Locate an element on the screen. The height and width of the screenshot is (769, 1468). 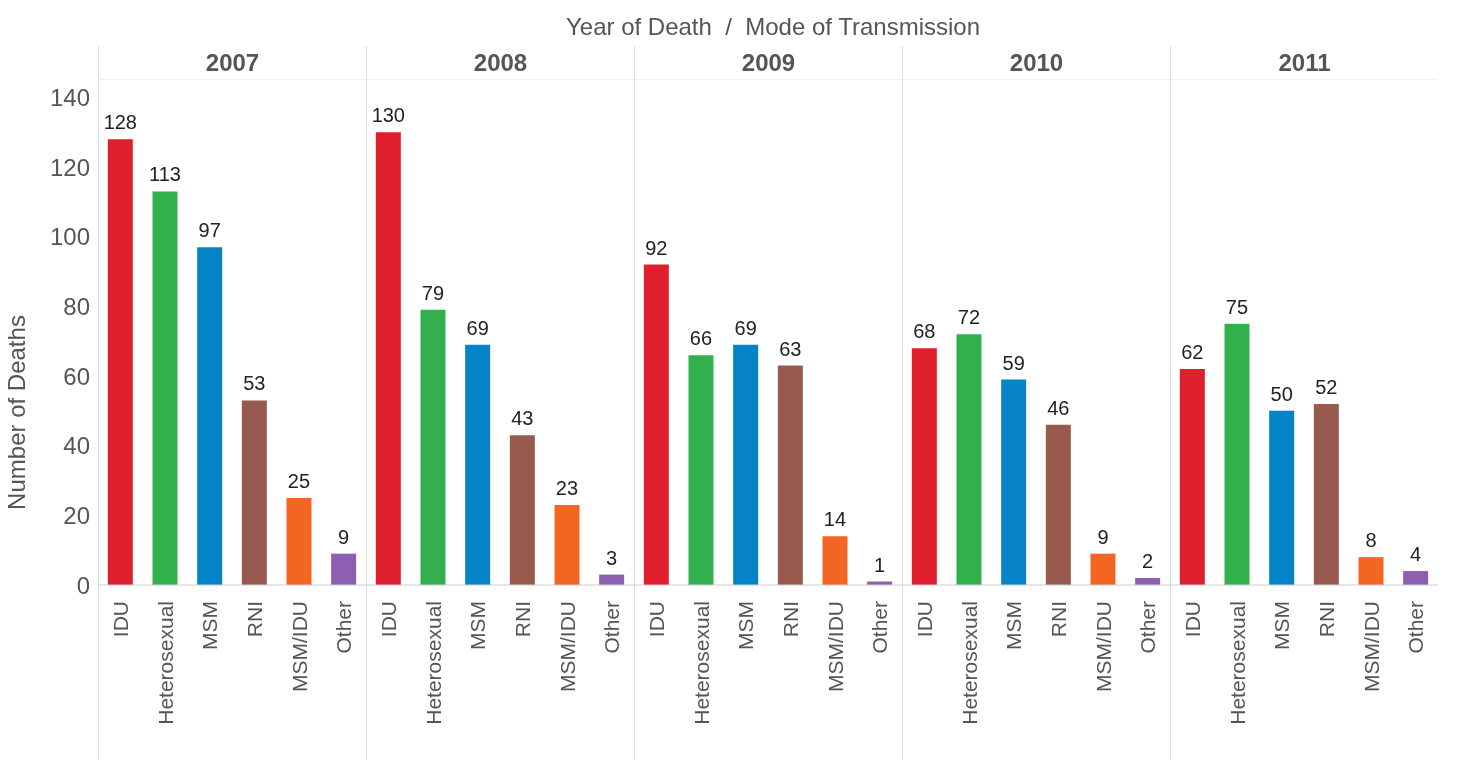
data-label: 23 is located at coordinates (567, 487).